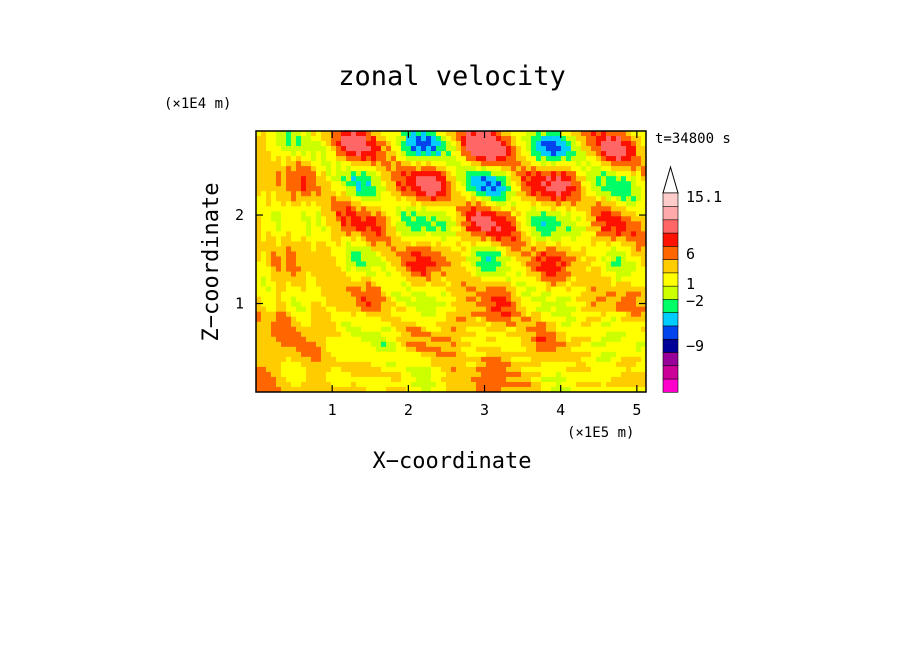 The image size is (904, 654). I want to click on colorbar-label: −2, so click(695, 301).